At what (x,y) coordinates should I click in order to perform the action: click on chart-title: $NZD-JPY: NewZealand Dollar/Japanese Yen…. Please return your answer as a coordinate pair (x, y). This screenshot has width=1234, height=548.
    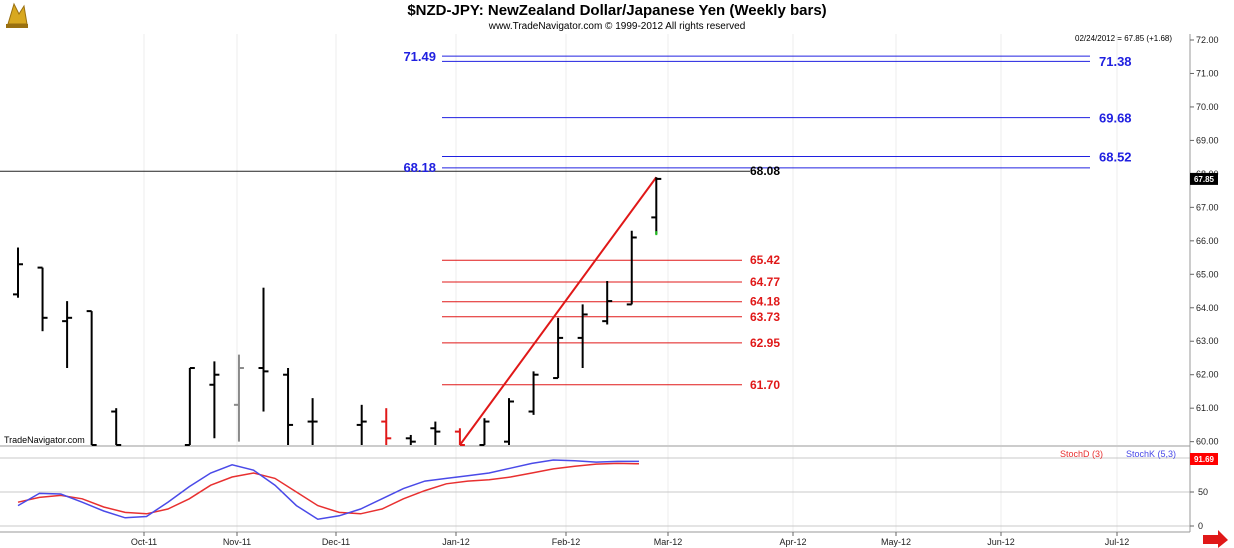
    Looking at the image, I should click on (616, 10).